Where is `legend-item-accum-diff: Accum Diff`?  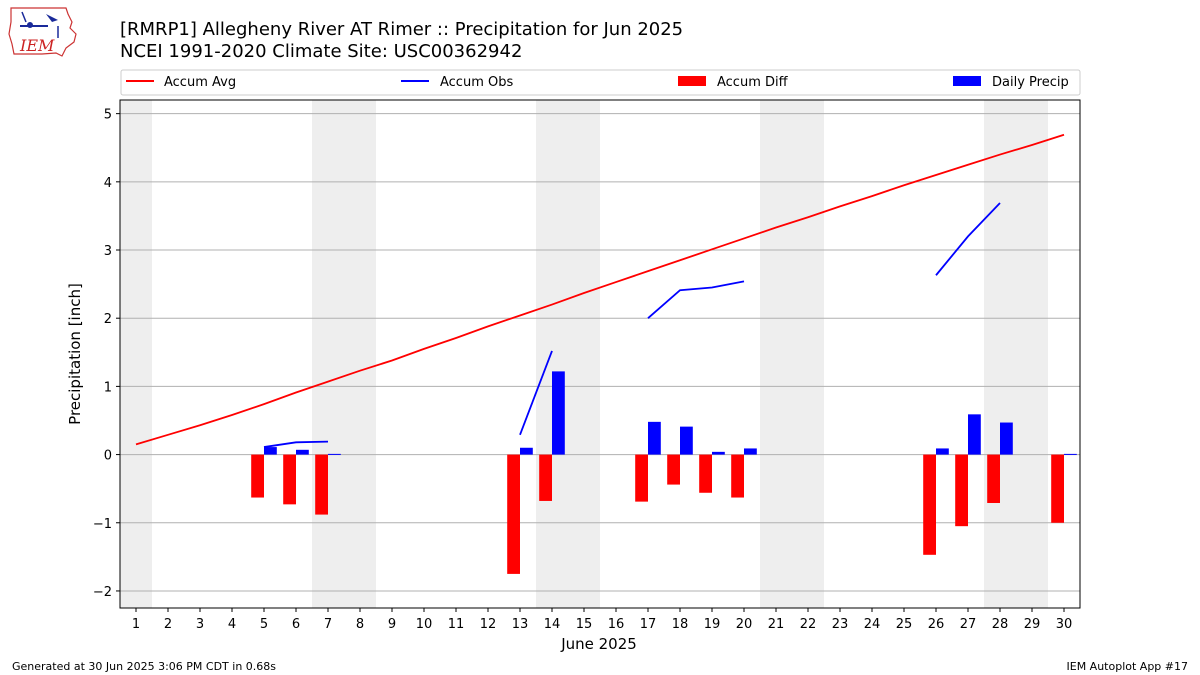
legend-item-accum-diff: Accum Diff is located at coordinates (733, 82).